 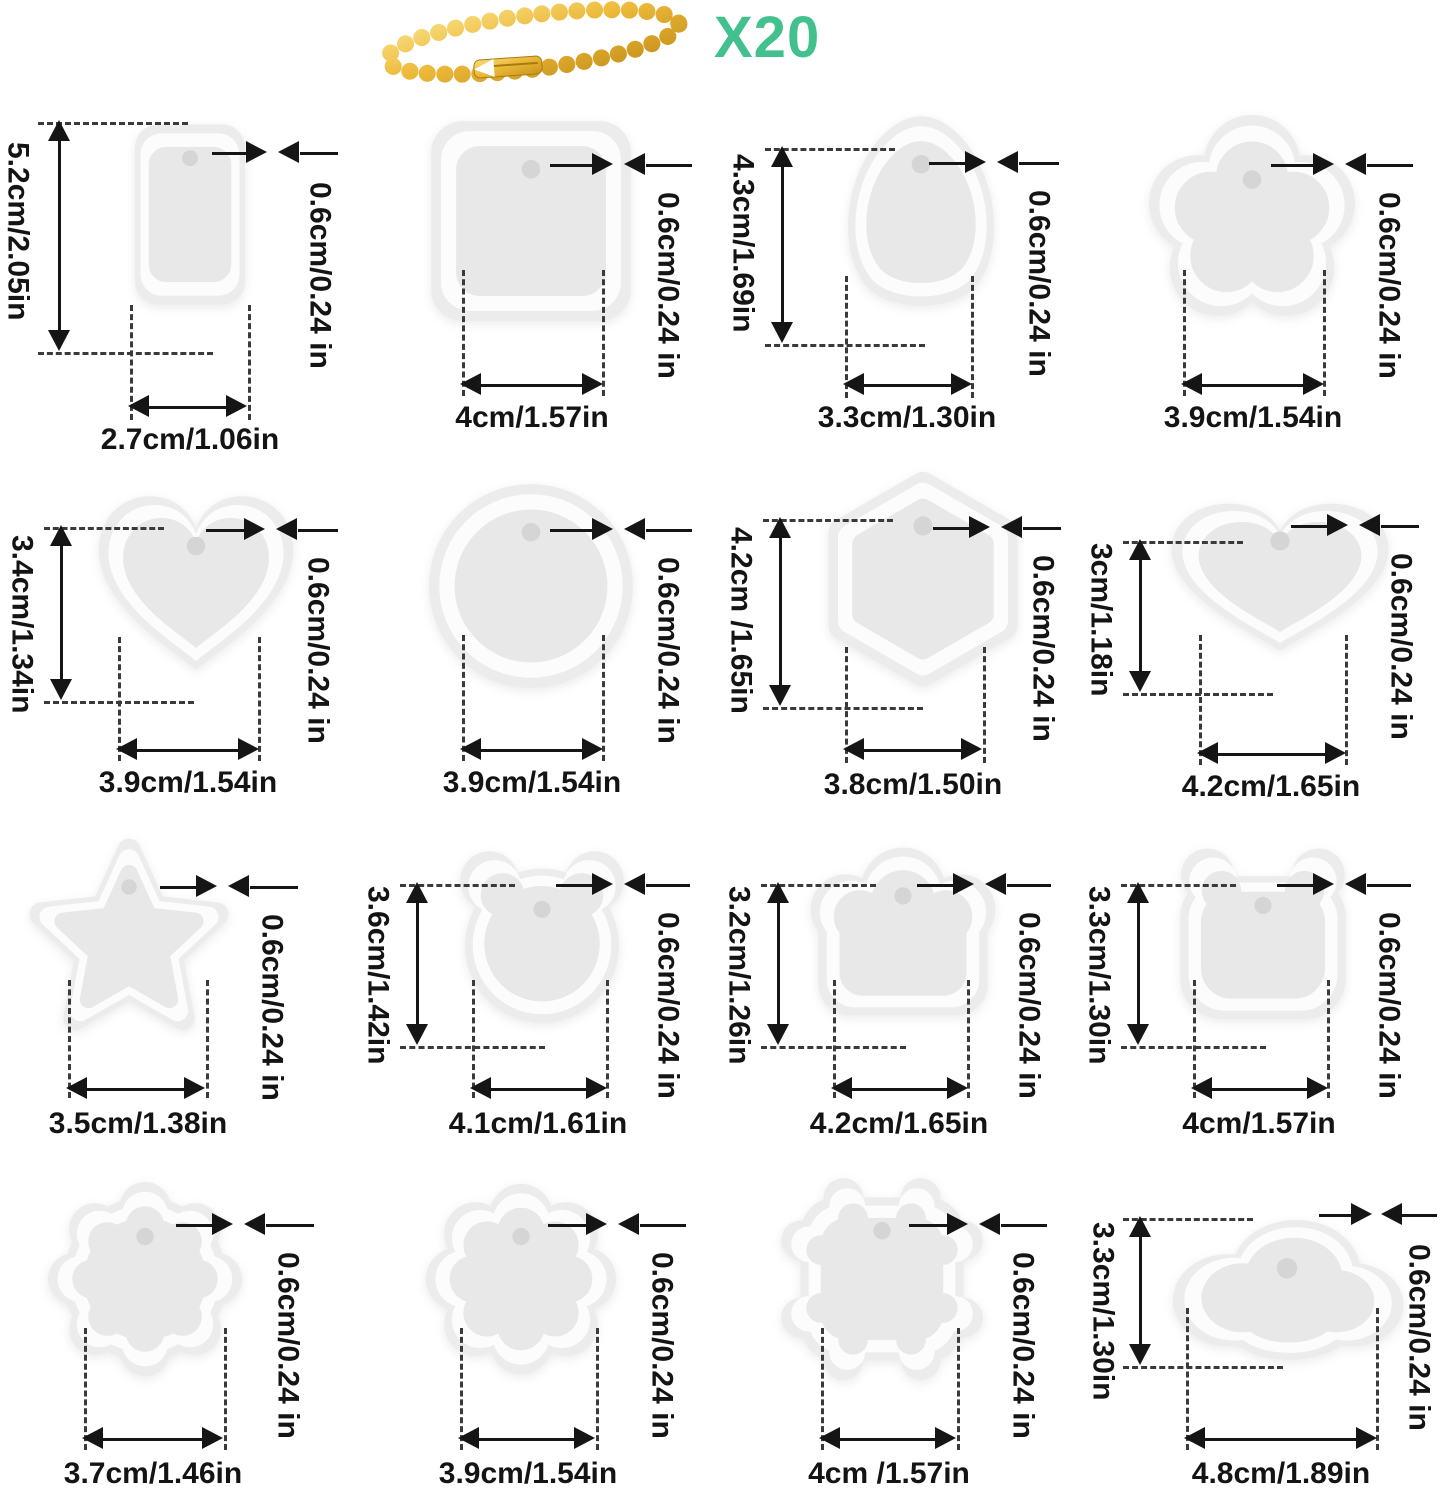 I want to click on mold-cell-scalloped-flower: 0.6cm/0.24 in 3.9cm/1.54in, so click(x=540, y=1329).